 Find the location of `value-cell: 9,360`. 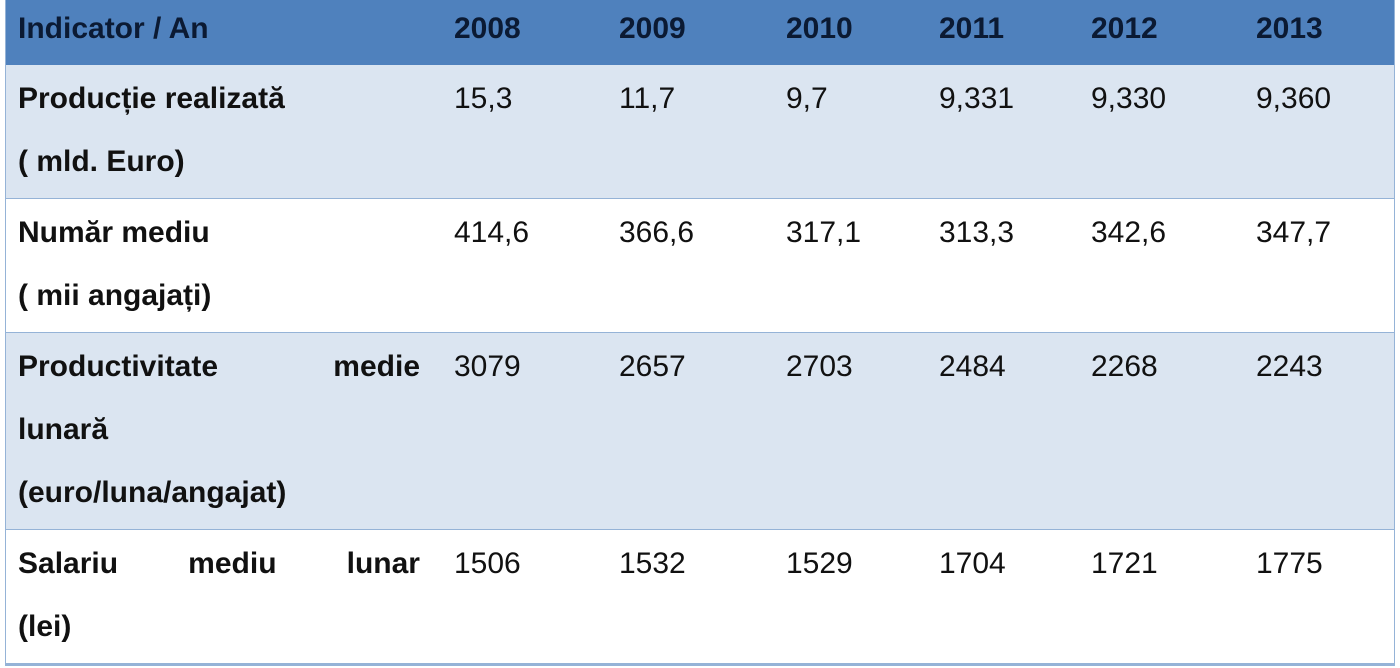

value-cell: 9,360 is located at coordinates (1294, 98).